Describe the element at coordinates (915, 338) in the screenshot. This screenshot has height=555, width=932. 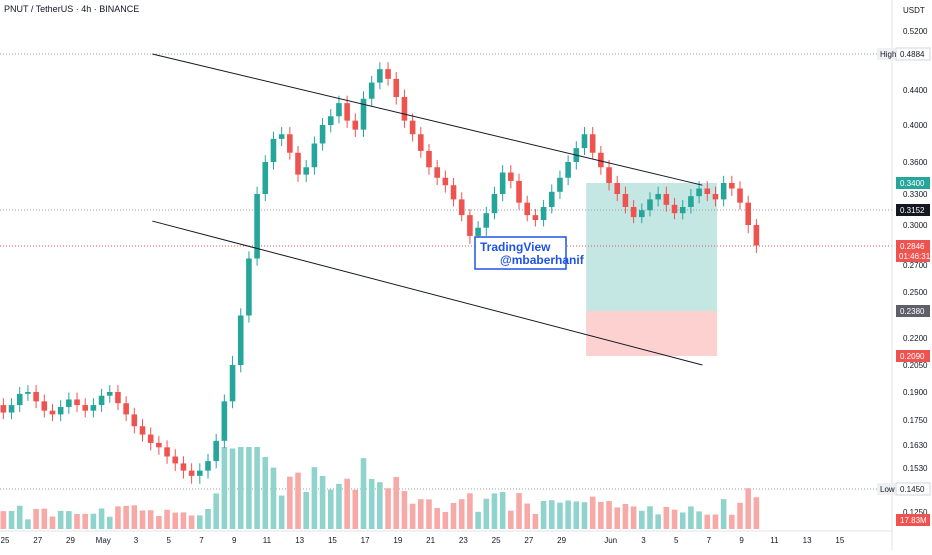
I see `y-tick-label: 0.2200` at that location.